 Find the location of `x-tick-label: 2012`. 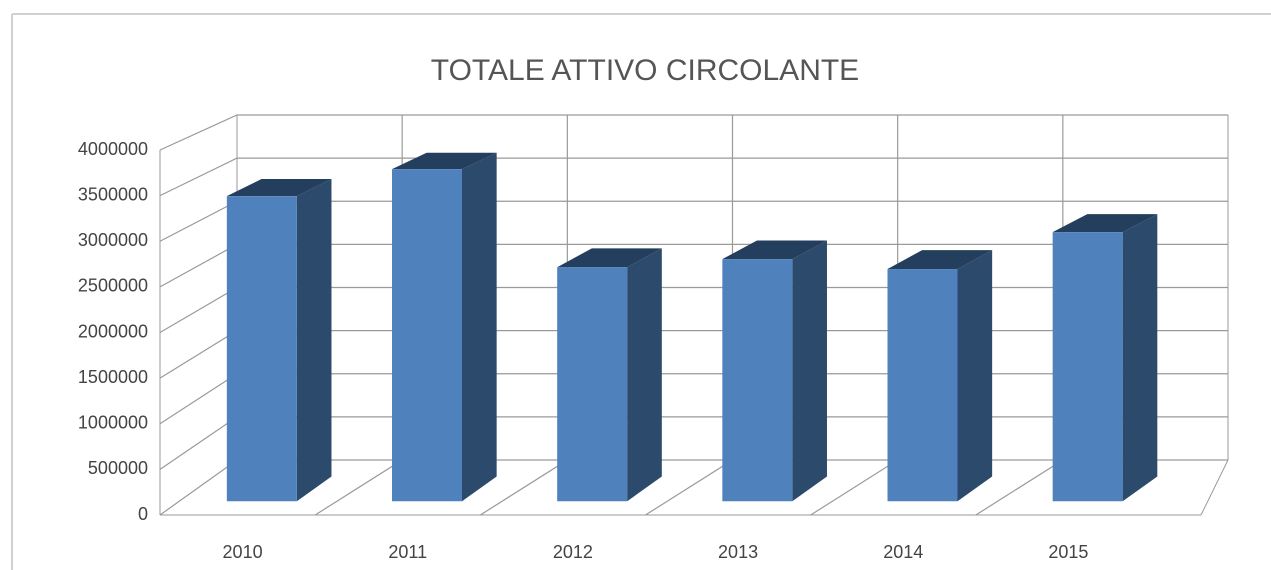

x-tick-label: 2012 is located at coordinates (573, 552).